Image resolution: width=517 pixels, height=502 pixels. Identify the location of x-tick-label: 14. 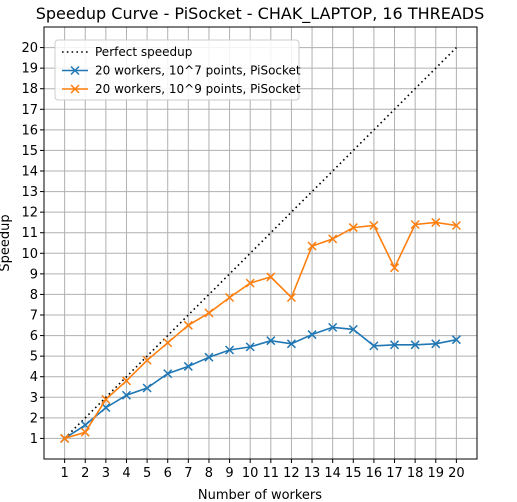
(332, 473).